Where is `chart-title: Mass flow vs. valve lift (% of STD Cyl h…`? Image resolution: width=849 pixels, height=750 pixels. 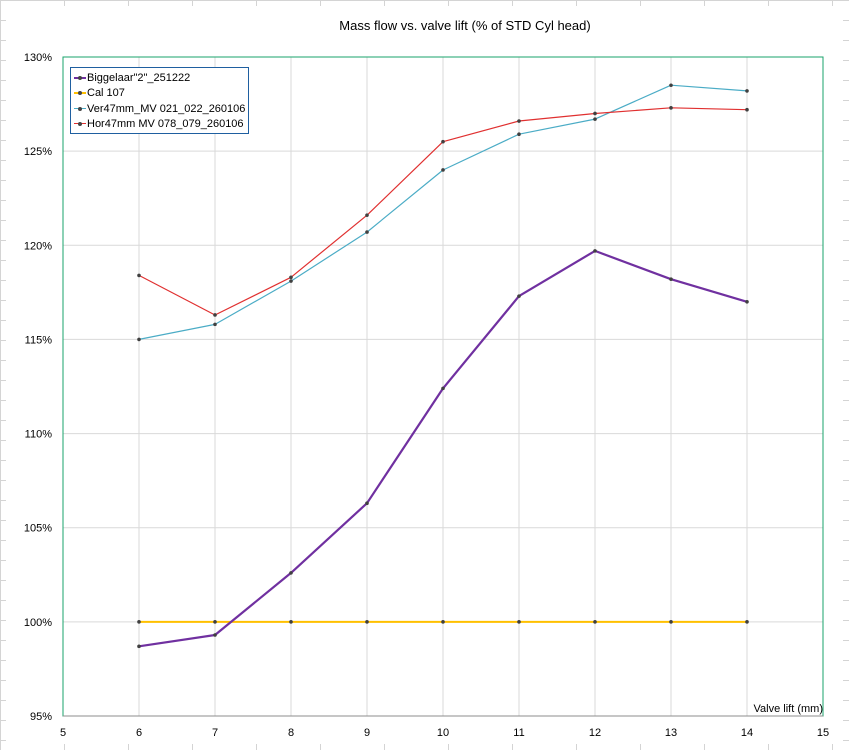
chart-title: Mass flow vs. valve lift (% of STD Cyl h… is located at coordinates (464, 25).